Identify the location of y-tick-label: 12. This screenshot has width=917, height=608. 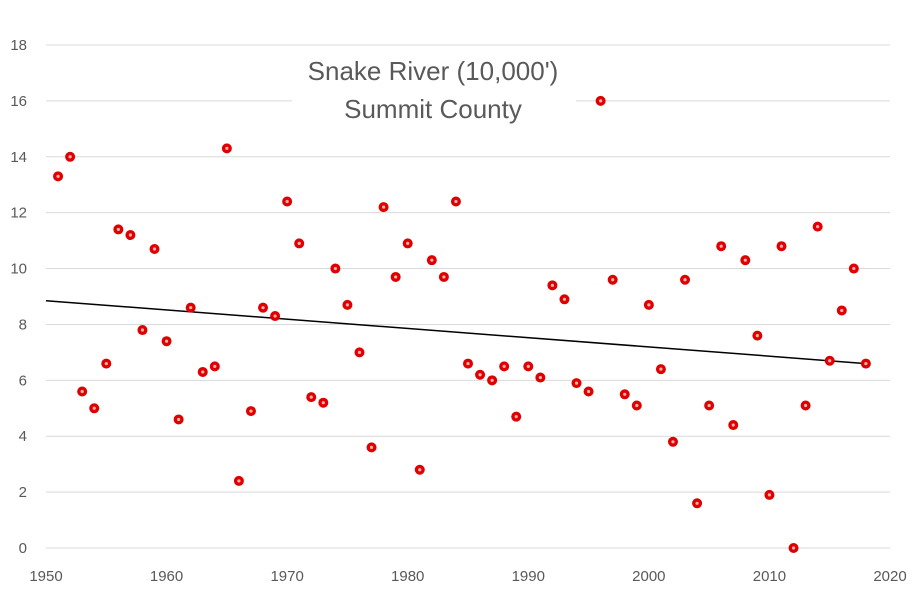
(18, 213).